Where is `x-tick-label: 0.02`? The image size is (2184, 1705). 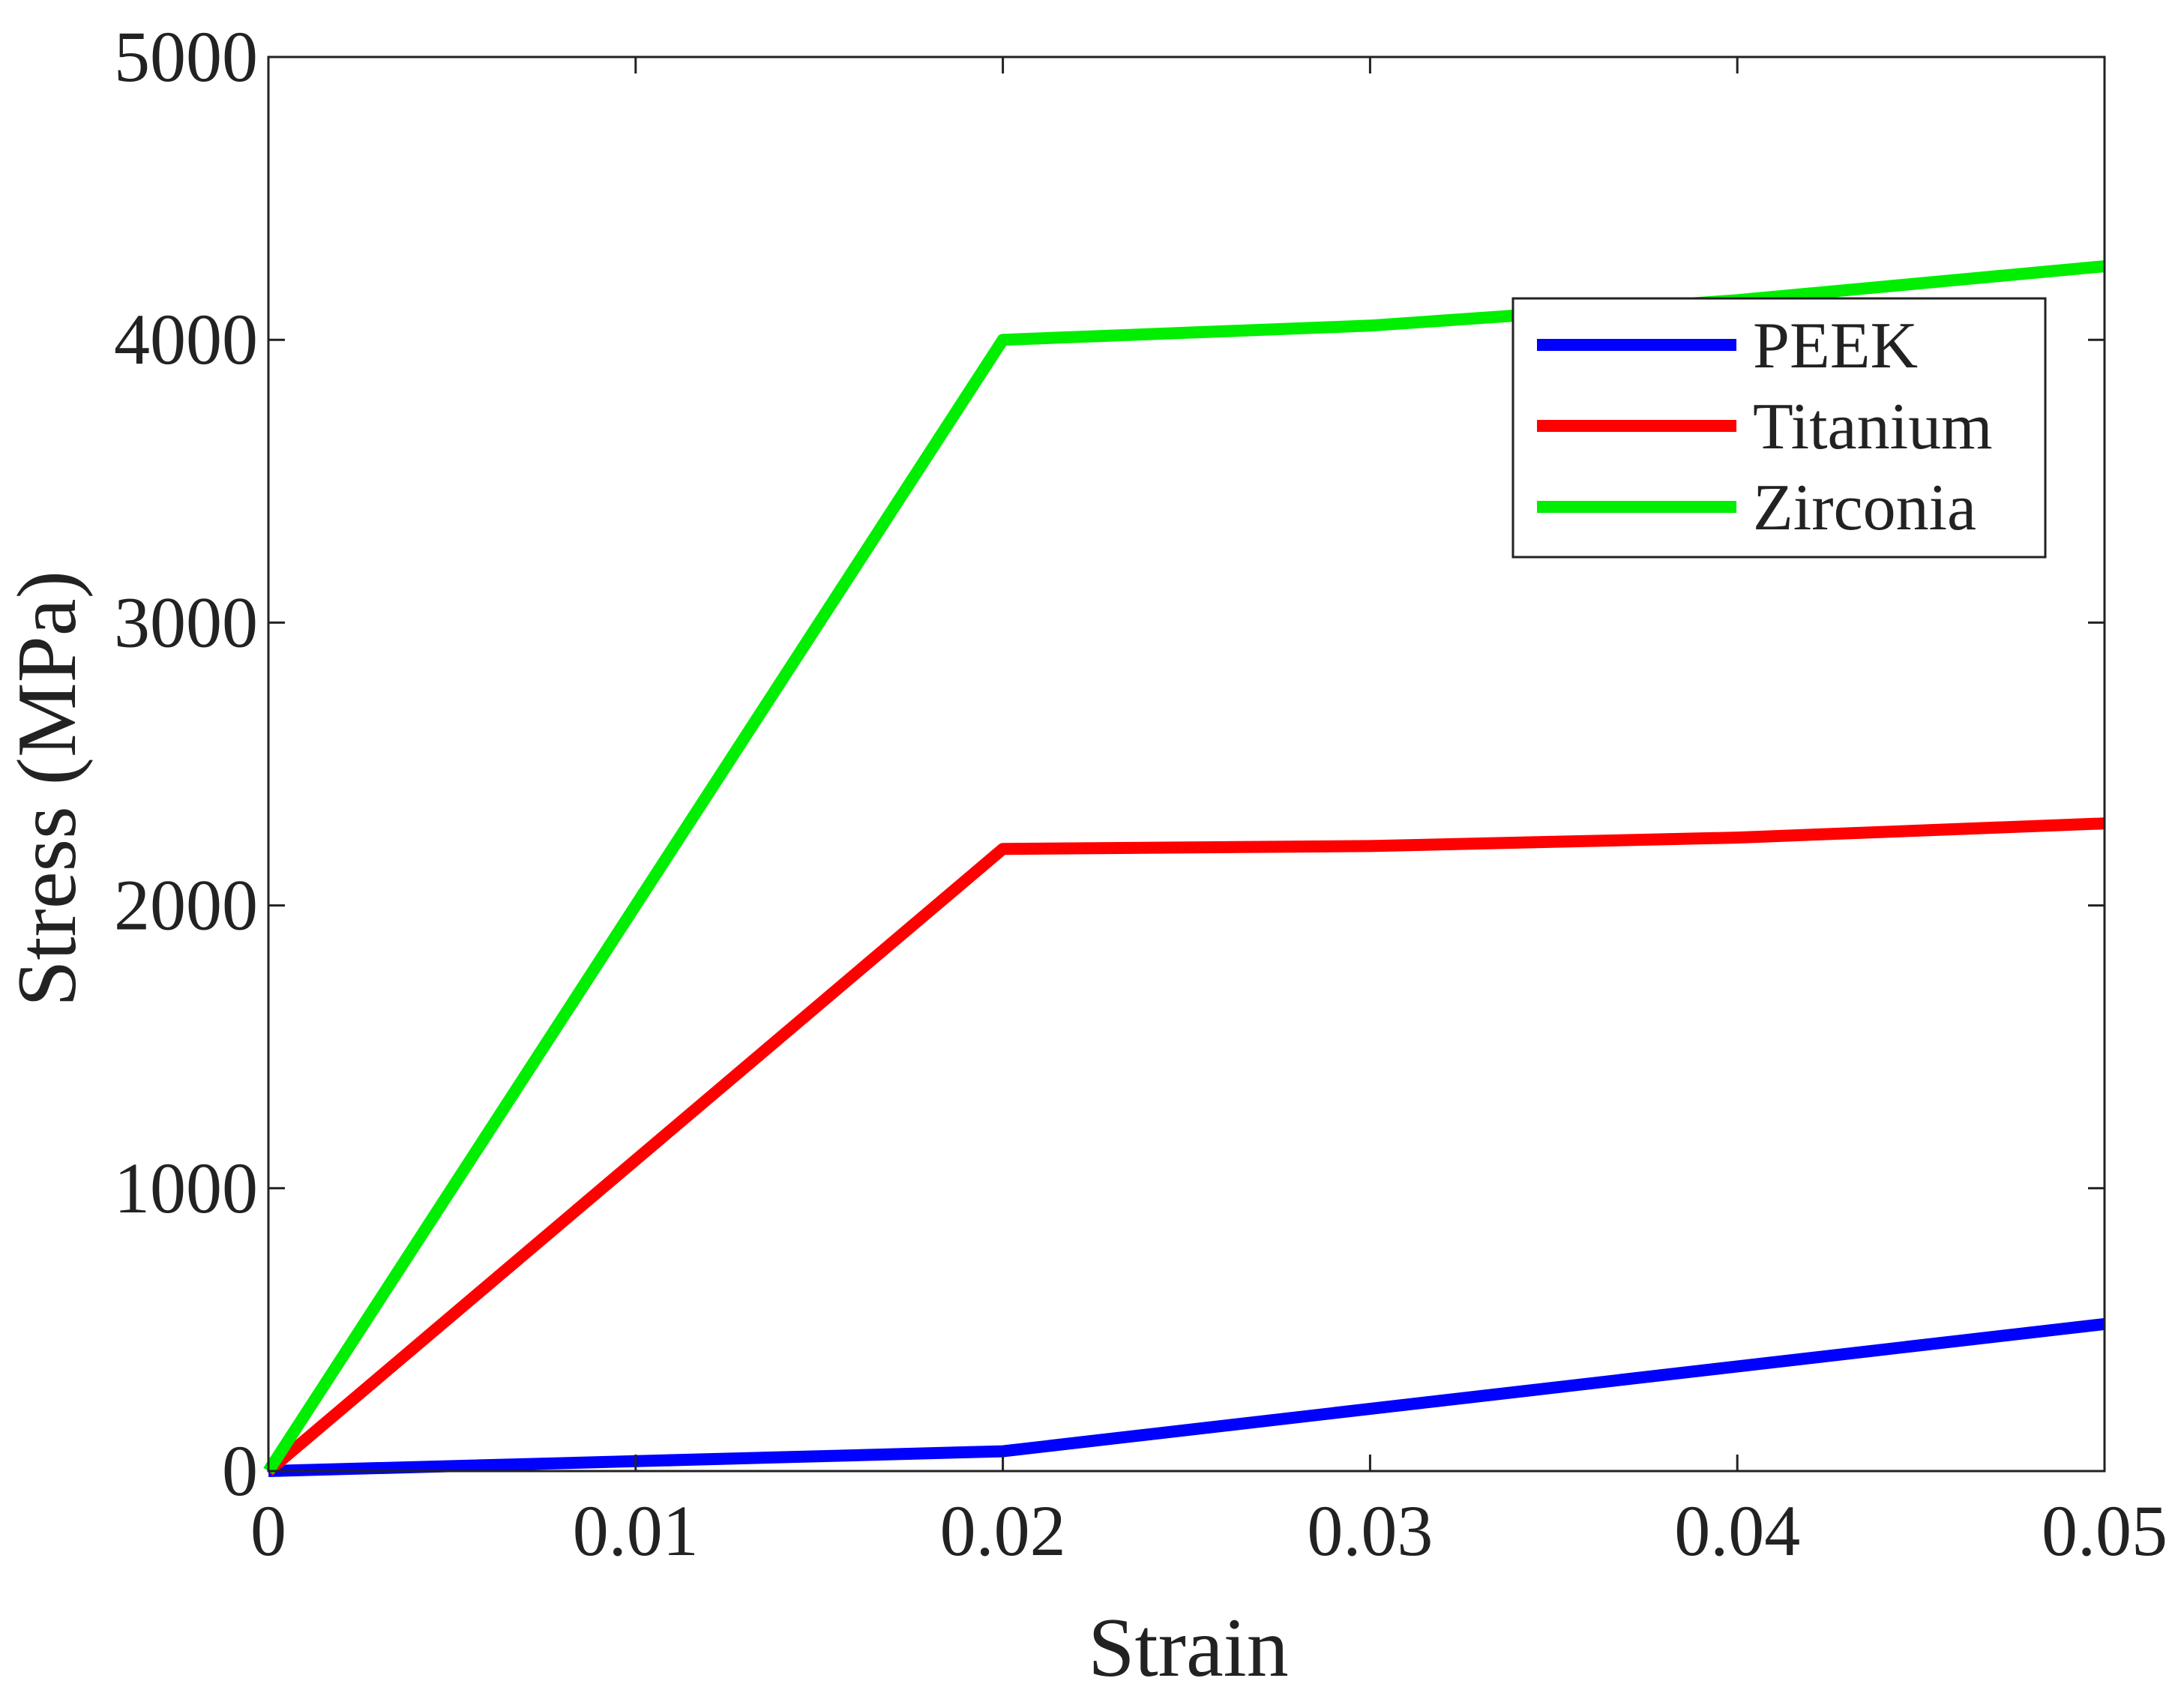 x-tick-label: 0.02 is located at coordinates (1003, 1531).